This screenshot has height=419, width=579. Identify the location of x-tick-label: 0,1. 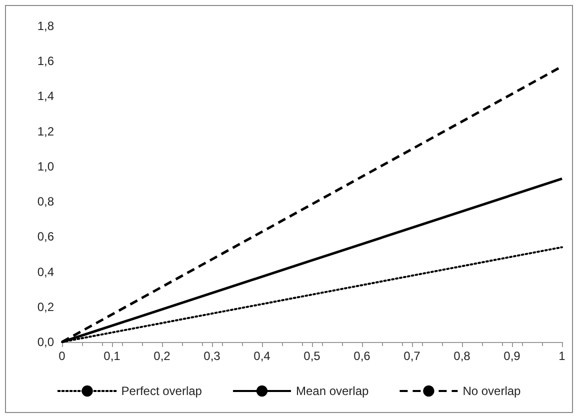
(112, 356).